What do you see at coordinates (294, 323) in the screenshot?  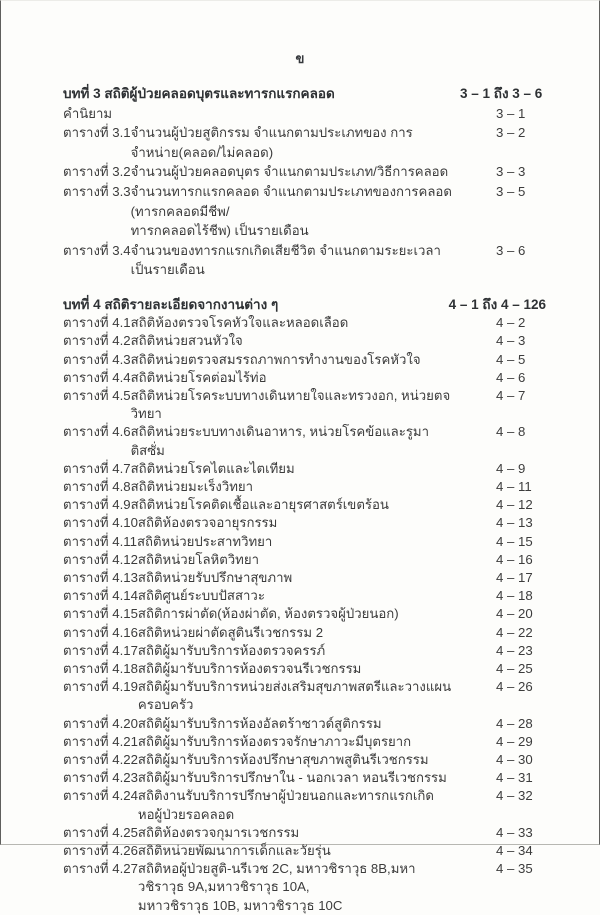 I see `toc-entry-title: สถิติห้องตรวจโรคหัวใจและหลอดเลือด` at bounding box center [294, 323].